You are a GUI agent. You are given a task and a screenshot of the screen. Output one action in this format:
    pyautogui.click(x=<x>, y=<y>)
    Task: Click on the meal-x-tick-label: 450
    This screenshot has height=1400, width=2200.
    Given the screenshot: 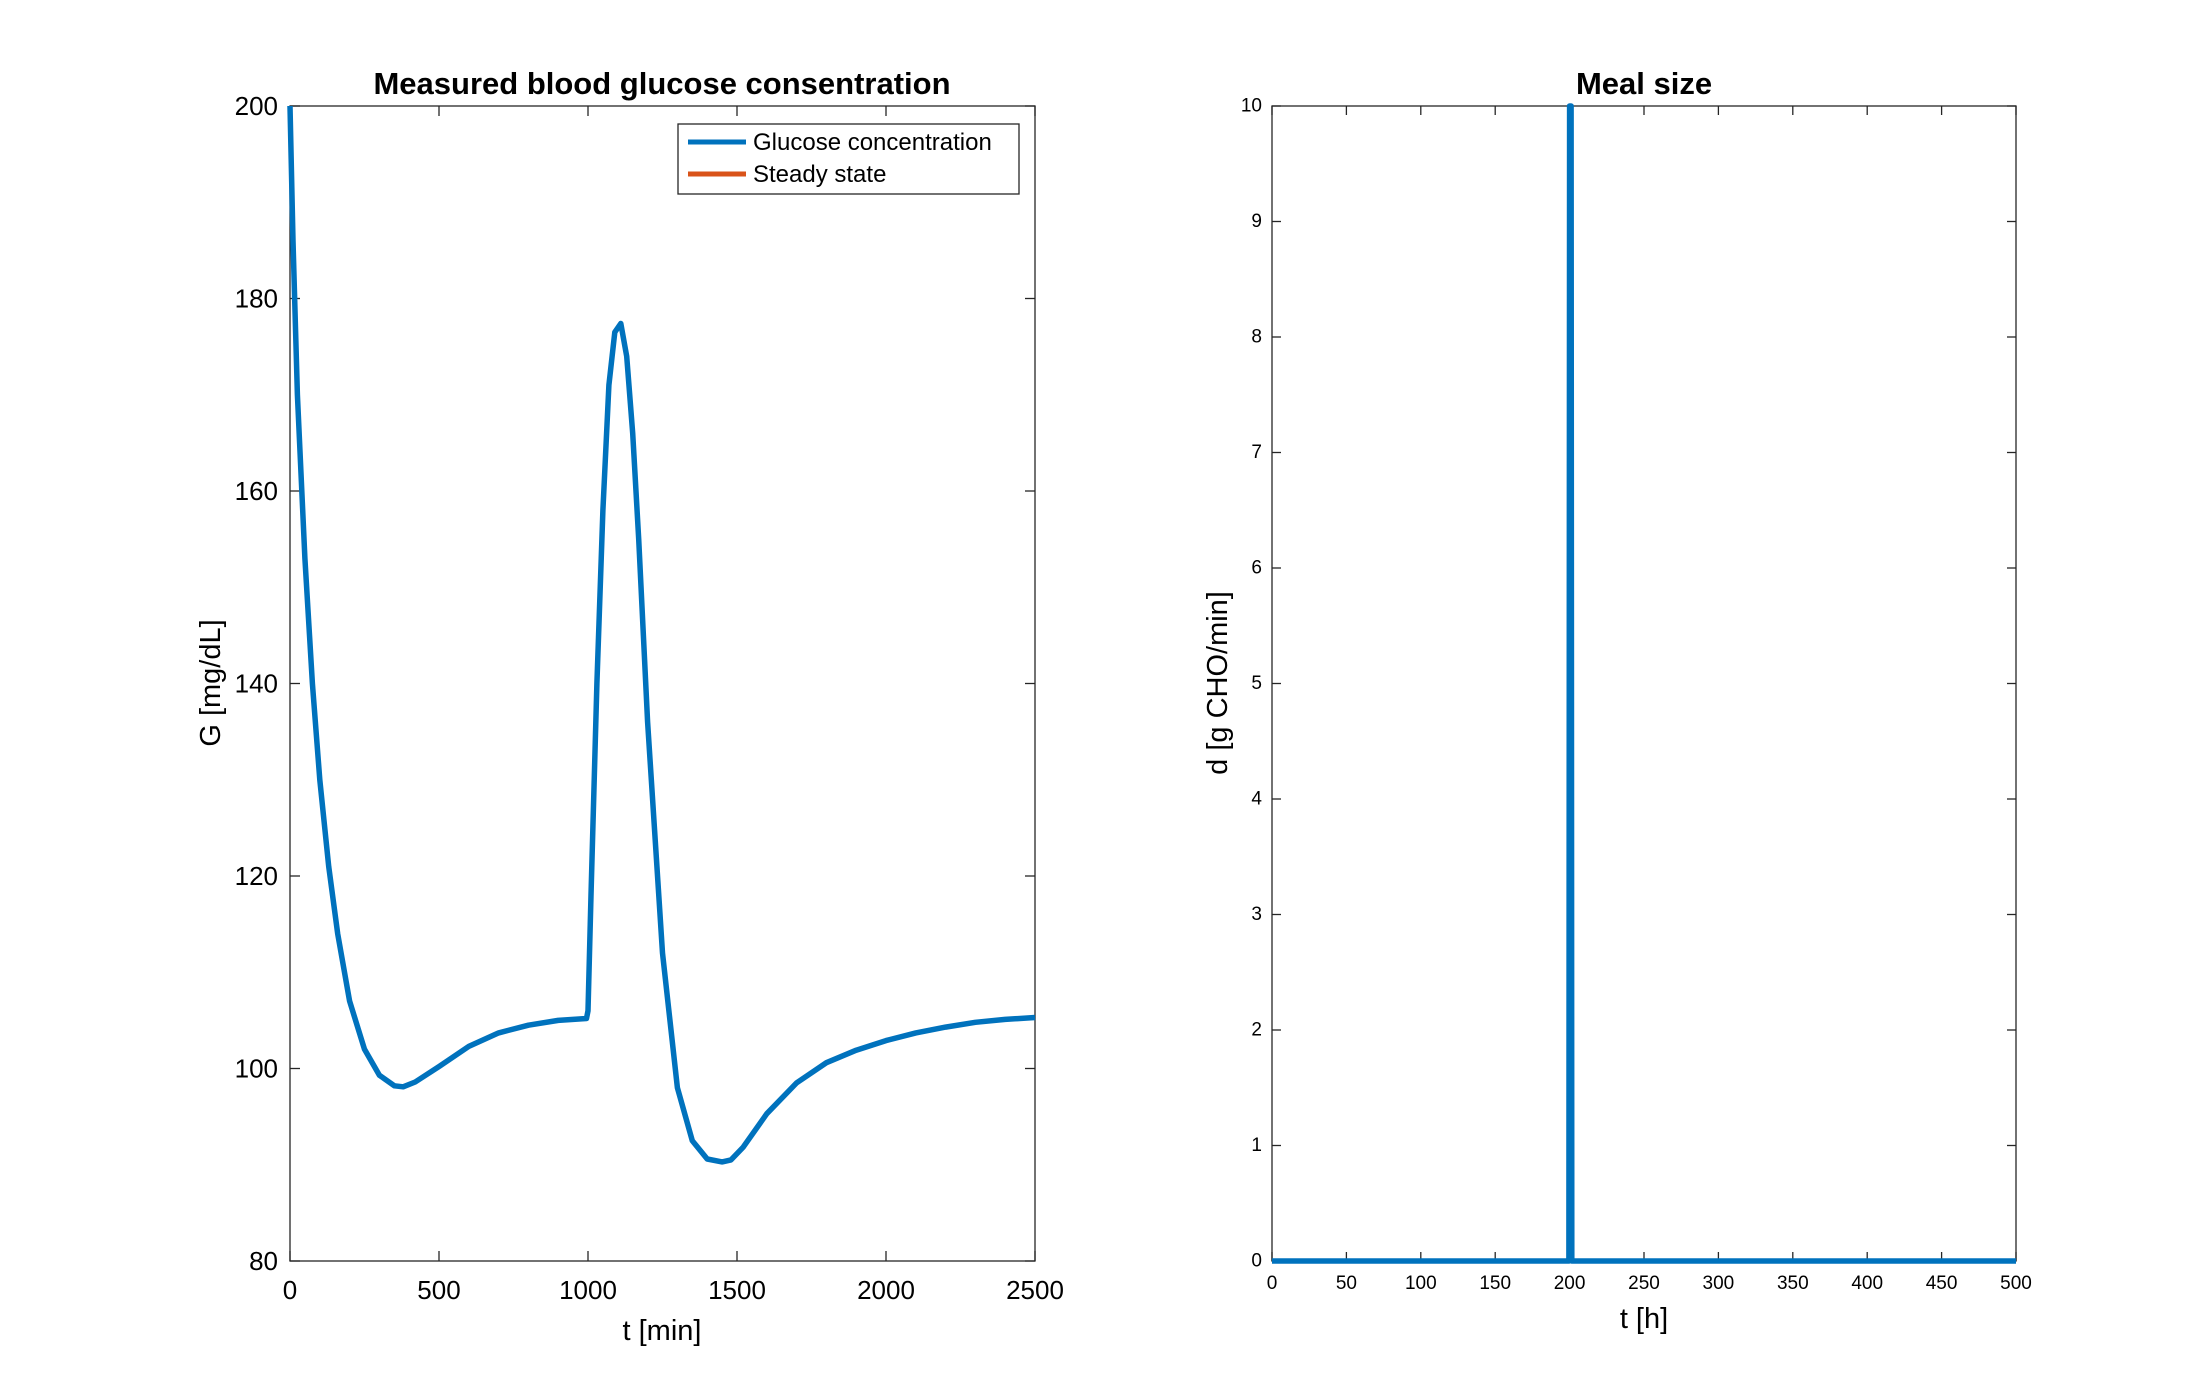 What is the action you would take?
    pyautogui.click(x=1942, y=1283)
    